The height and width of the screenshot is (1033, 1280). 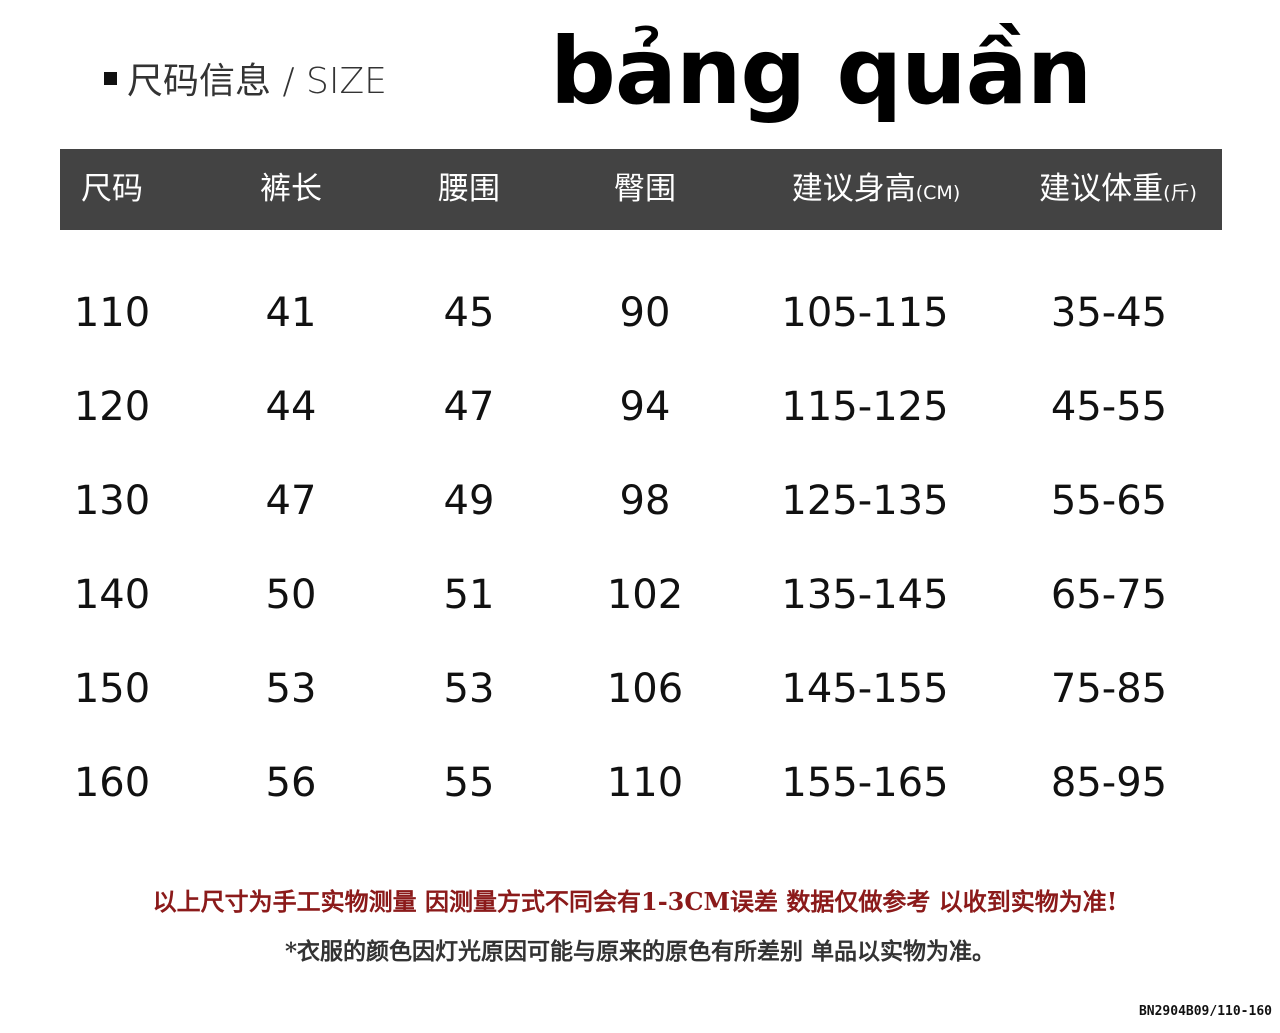 What do you see at coordinates (469, 595) in the screenshot?
I see `table-cell: 51` at bounding box center [469, 595].